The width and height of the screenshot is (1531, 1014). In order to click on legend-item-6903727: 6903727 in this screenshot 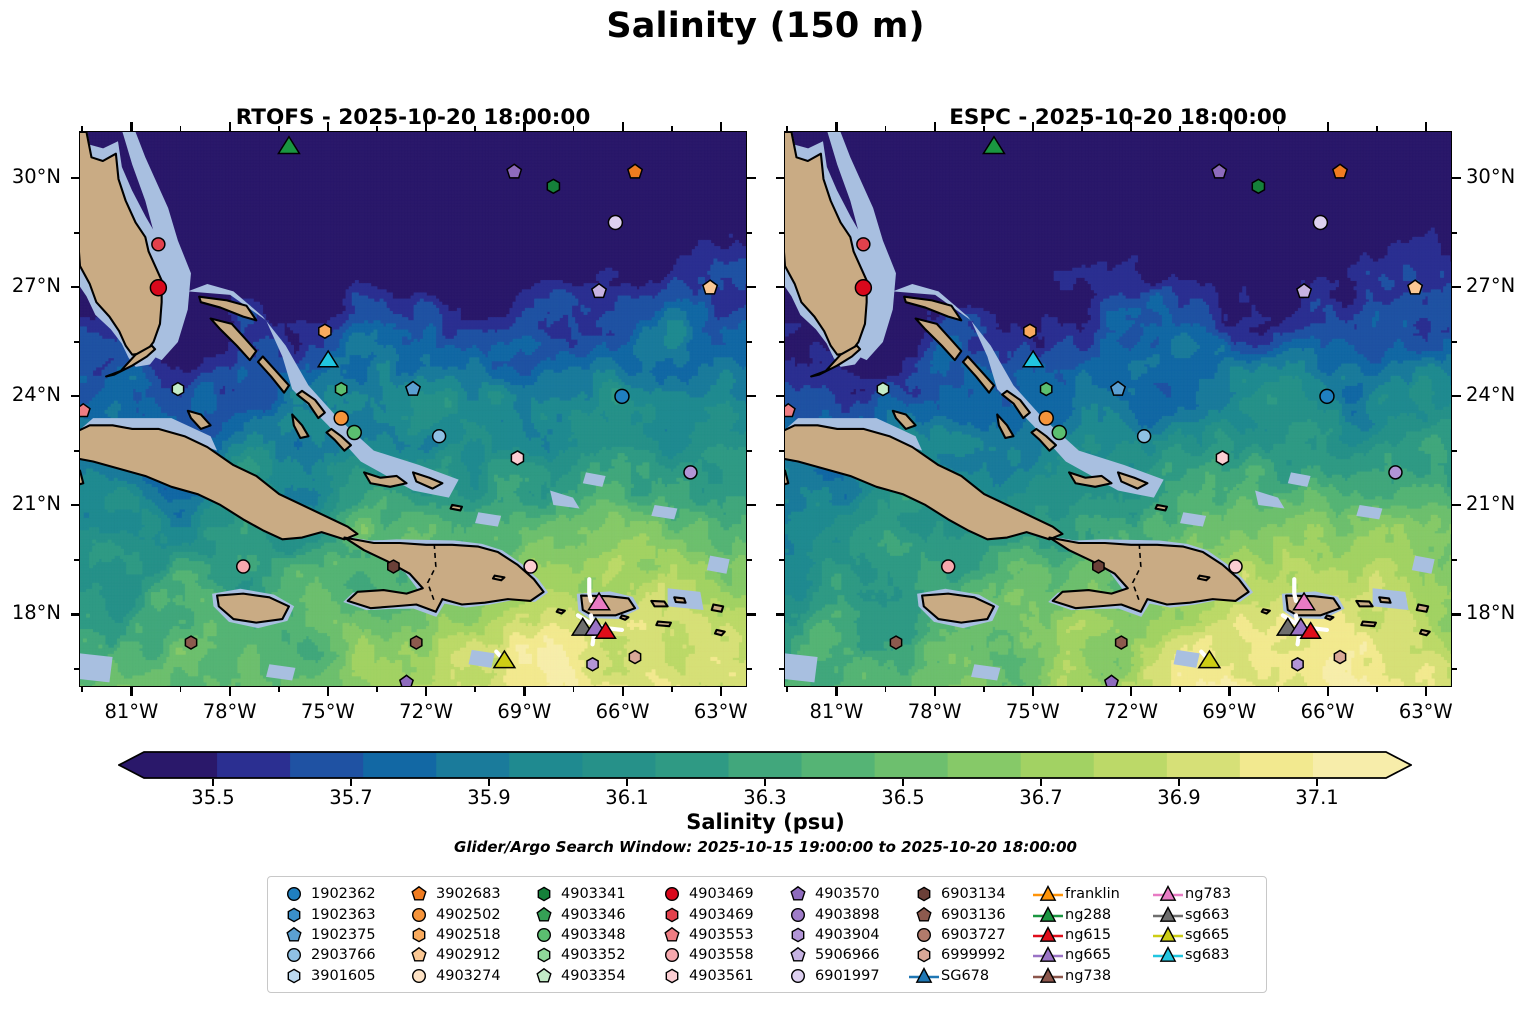, I will do `click(969, 935)`.